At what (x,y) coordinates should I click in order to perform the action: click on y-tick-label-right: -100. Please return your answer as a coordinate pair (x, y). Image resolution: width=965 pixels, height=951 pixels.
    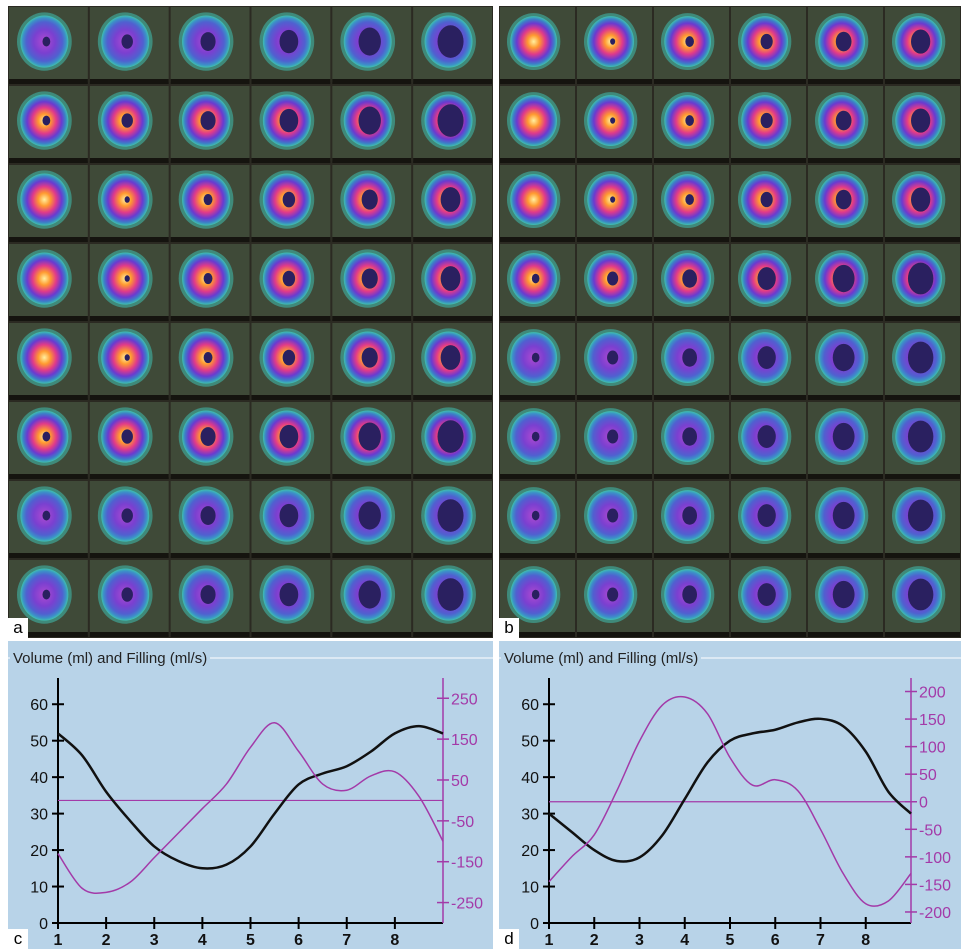
    Looking at the image, I should click on (935, 858).